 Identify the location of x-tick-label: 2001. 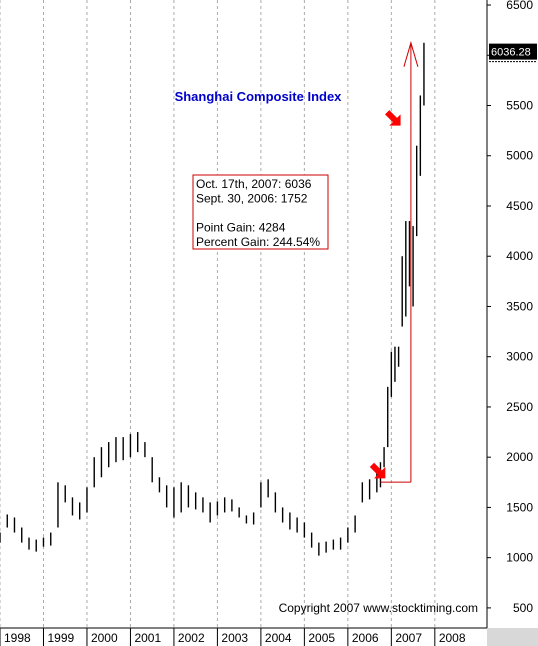
(147, 638).